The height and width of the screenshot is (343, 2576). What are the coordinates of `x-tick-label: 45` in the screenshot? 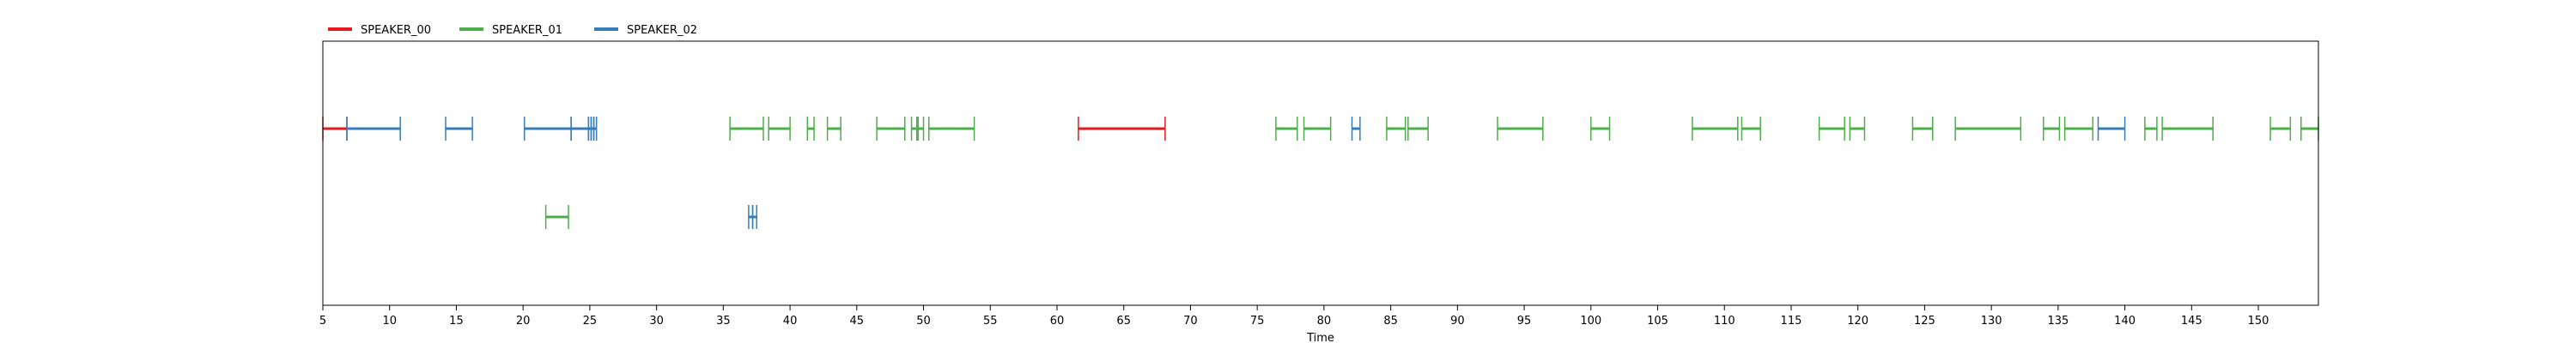 It's located at (857, 321).